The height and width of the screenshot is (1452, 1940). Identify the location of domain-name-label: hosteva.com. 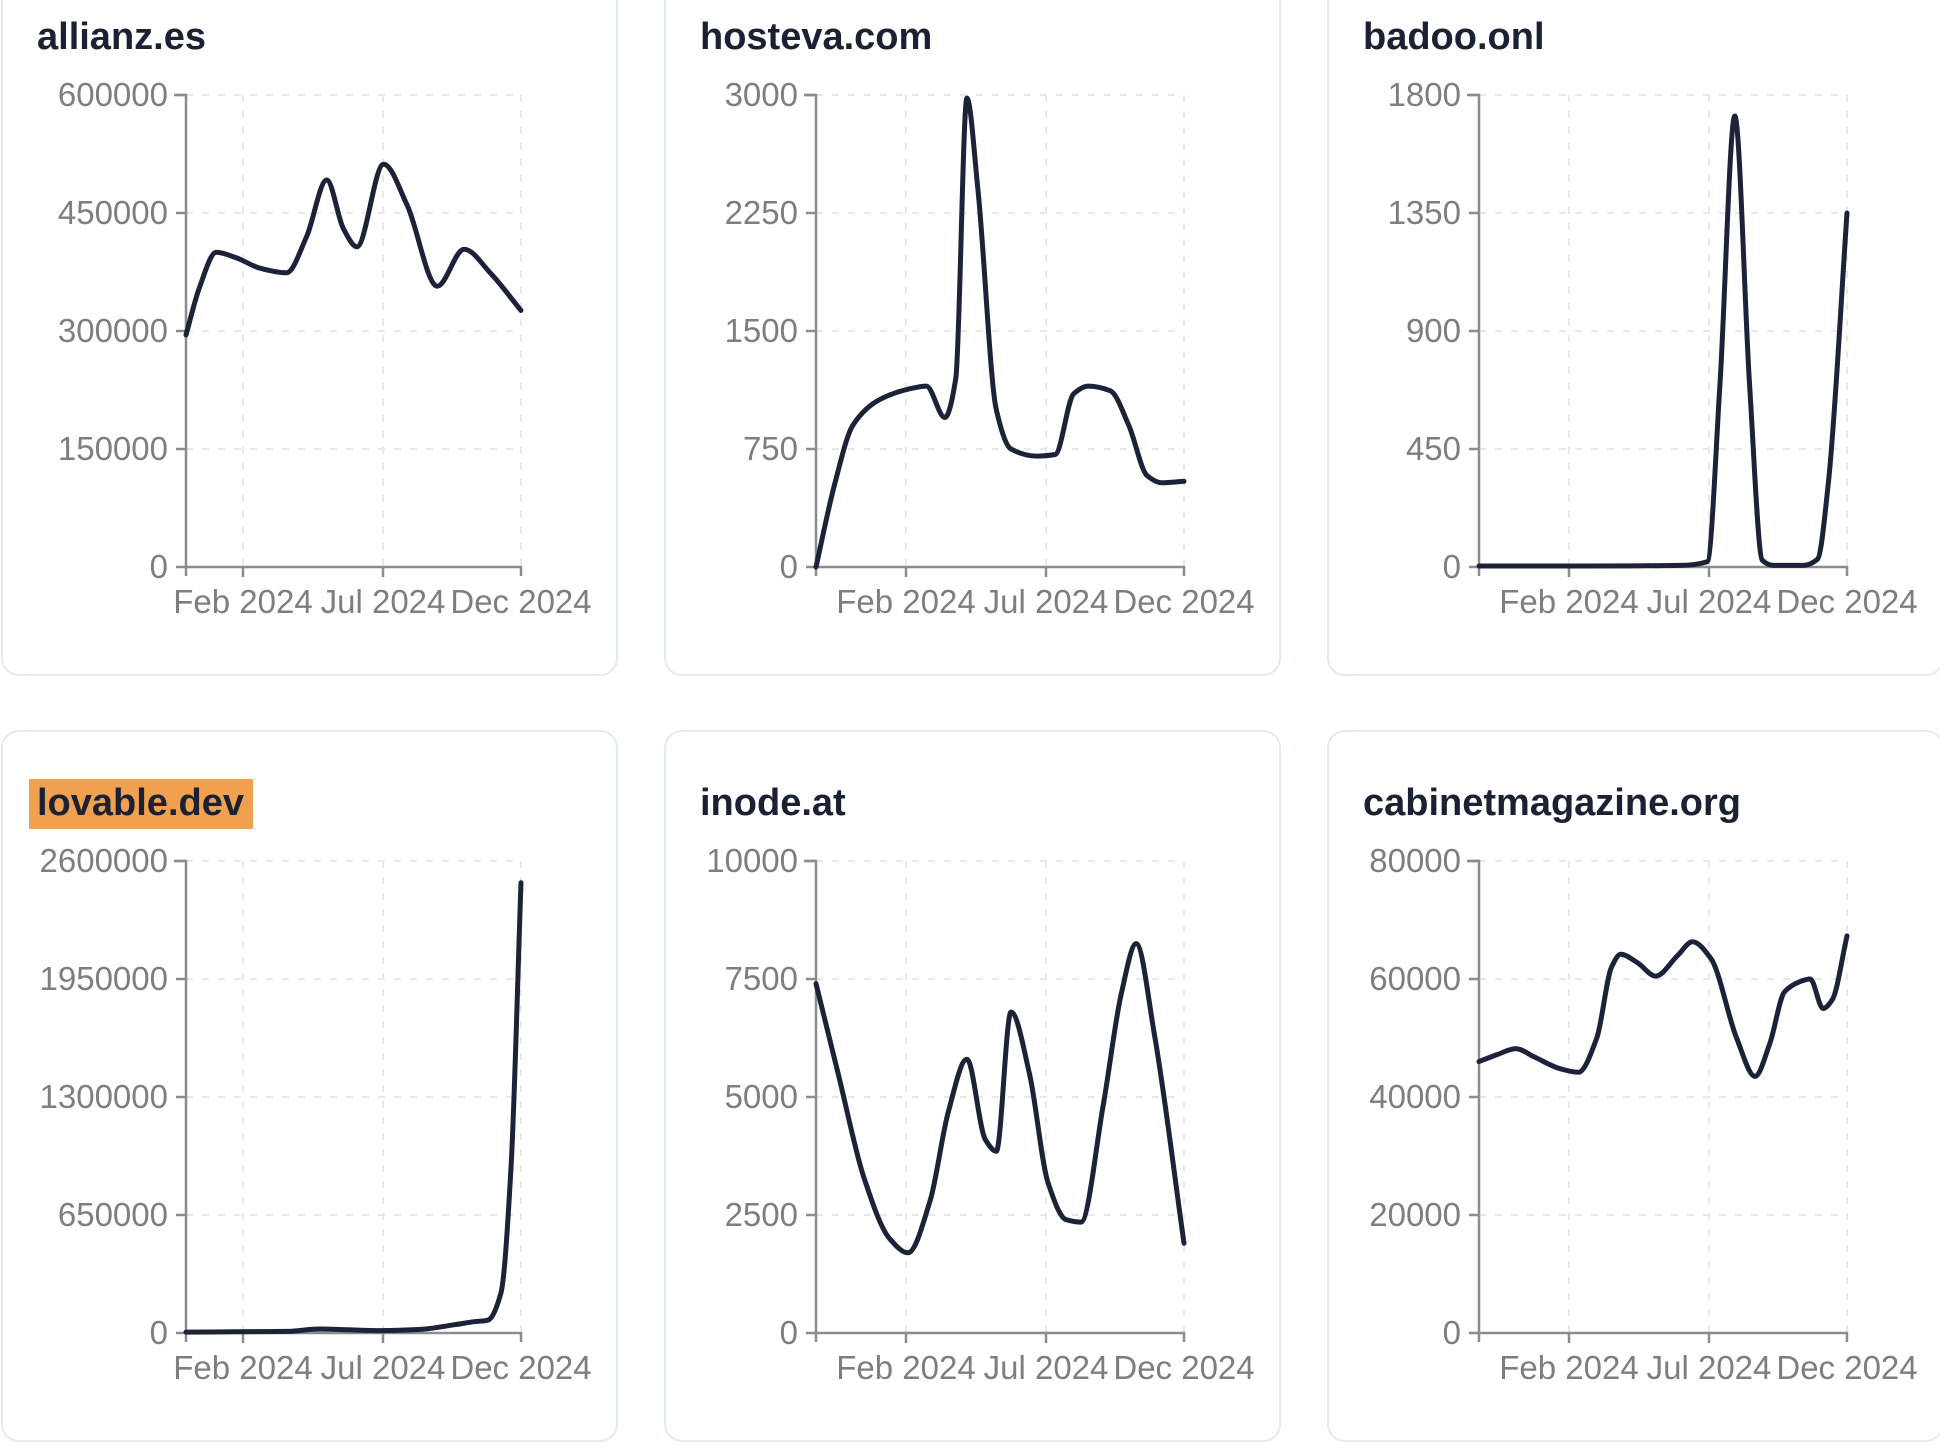
(816, 37).